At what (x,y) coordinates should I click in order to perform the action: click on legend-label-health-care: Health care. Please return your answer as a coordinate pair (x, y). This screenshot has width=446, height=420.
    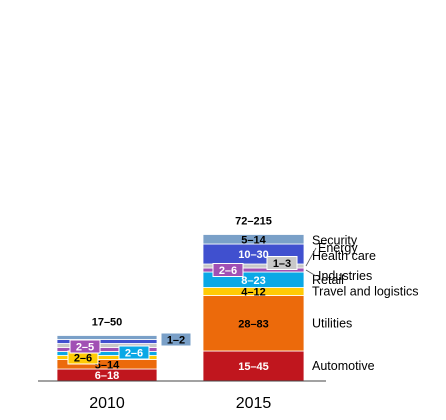
    Looking at the image, I should click on (344, 256).